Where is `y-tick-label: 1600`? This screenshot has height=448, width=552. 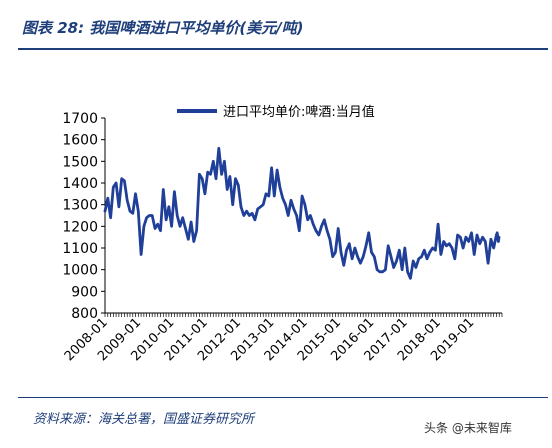
y-tick-label: 1600 is located at coordinates (80, 141).